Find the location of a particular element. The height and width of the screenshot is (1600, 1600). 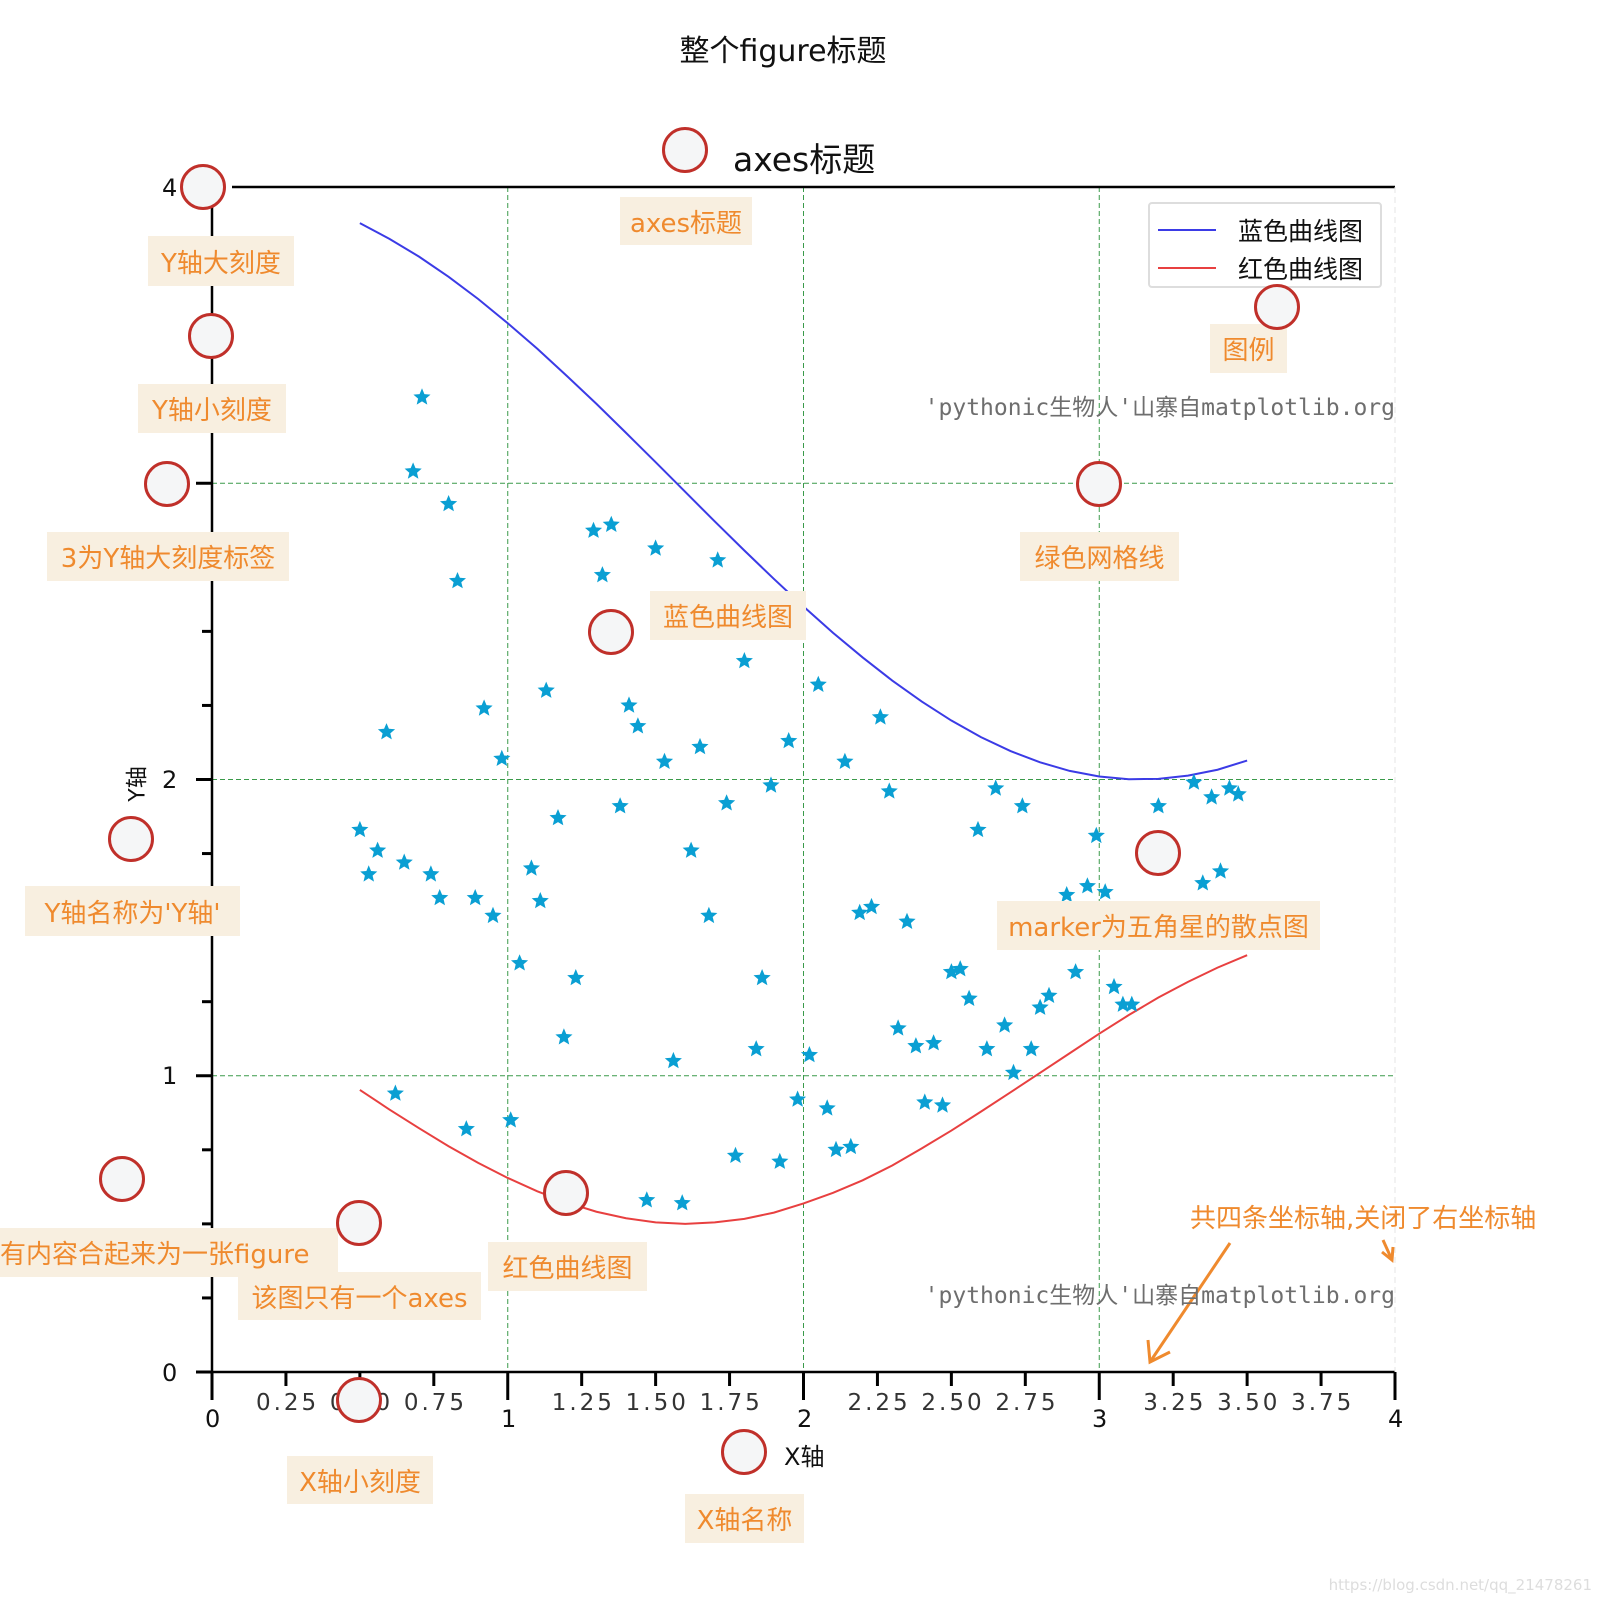

x-minor-tick-label: 3.25 is located at coordinates (1175, 1403).